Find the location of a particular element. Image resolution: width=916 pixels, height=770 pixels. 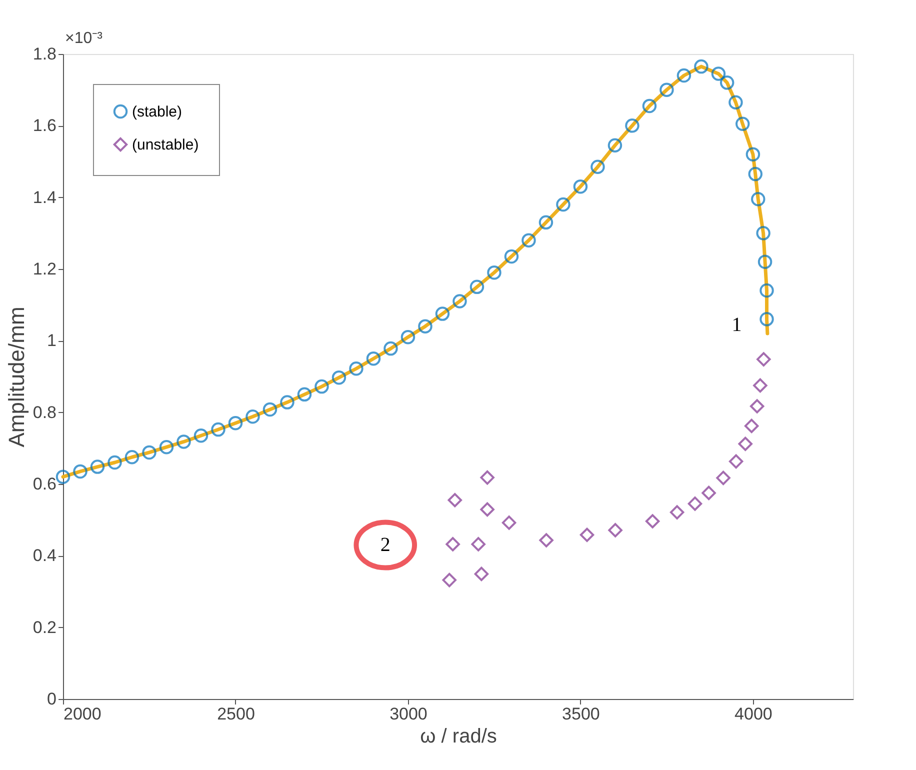

annotation: 2 is located at coordinates (385, 545).